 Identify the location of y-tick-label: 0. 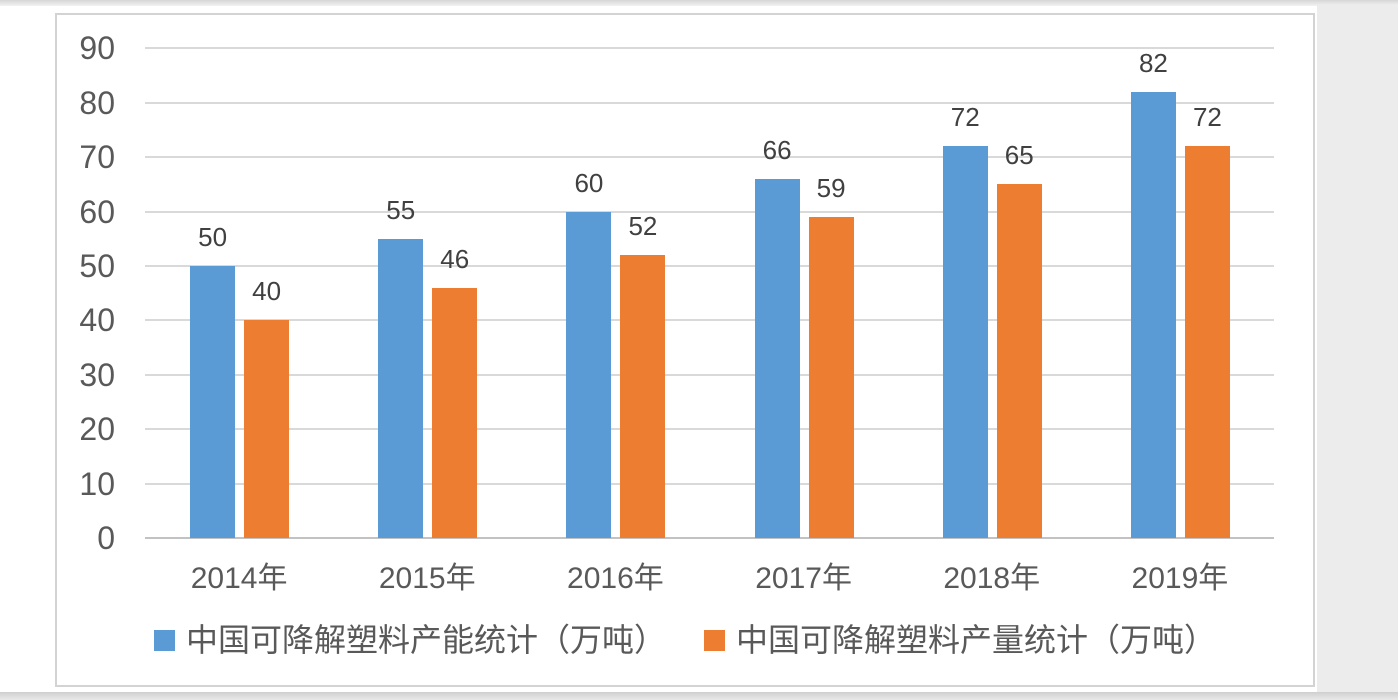
(106, 538).